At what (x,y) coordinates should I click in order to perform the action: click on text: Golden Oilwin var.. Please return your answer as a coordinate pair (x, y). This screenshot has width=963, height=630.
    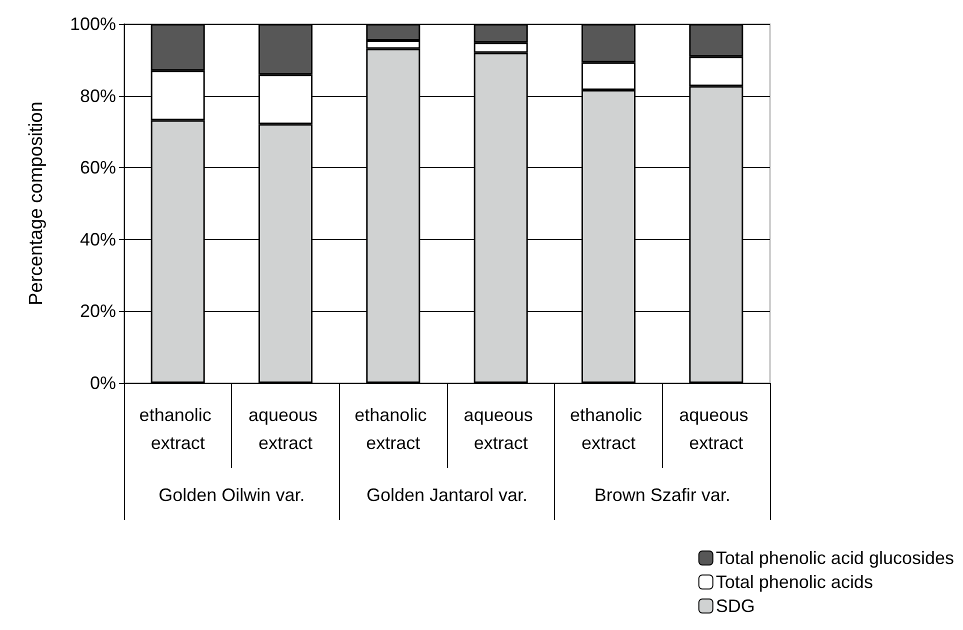
    Looking at the image, I should click on (231, 495).